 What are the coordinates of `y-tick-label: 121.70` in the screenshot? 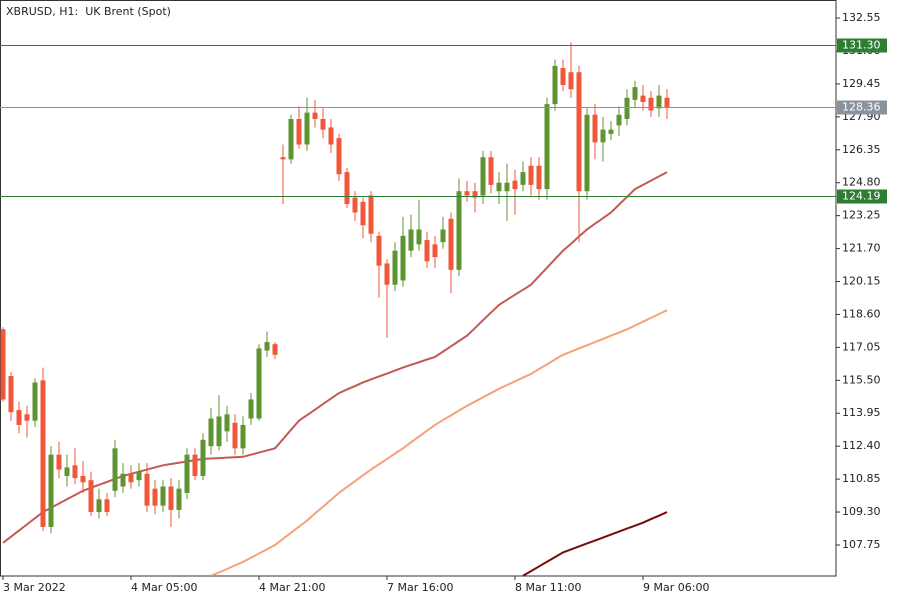 It's located at (861, 248).